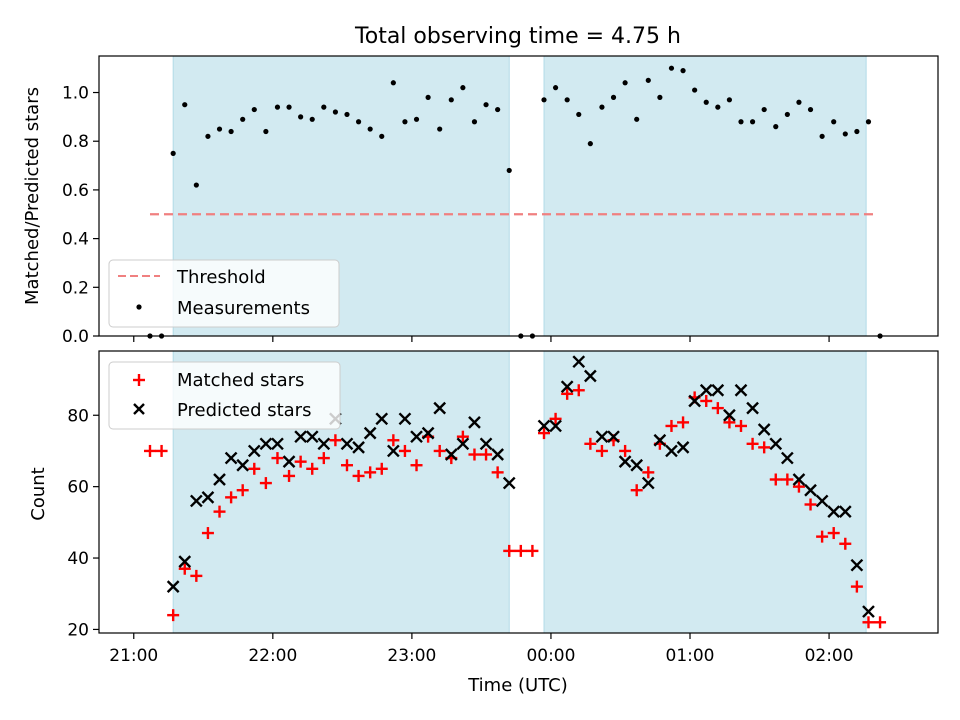 The image size is (960, 720). I want to click on matched-legend-swatch, so click(139, 380).